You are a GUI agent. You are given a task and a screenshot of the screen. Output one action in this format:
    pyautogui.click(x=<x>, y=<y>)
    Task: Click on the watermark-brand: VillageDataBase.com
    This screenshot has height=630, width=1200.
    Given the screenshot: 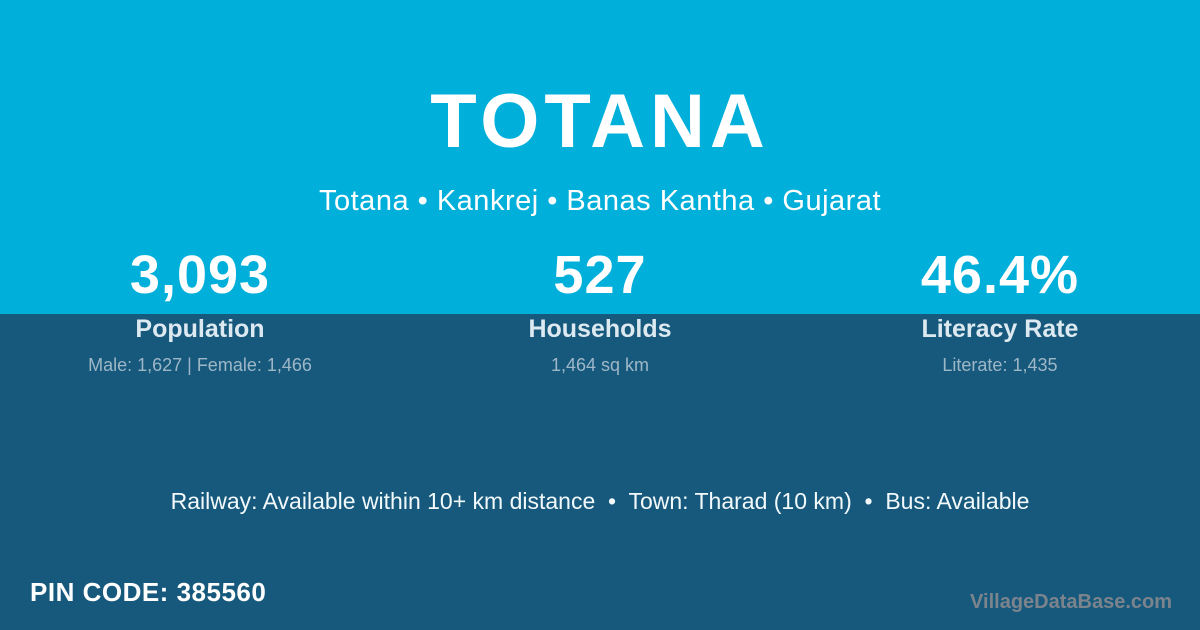 What is the action you would take?
    pyautogui.click(x=1071, y=602)
    